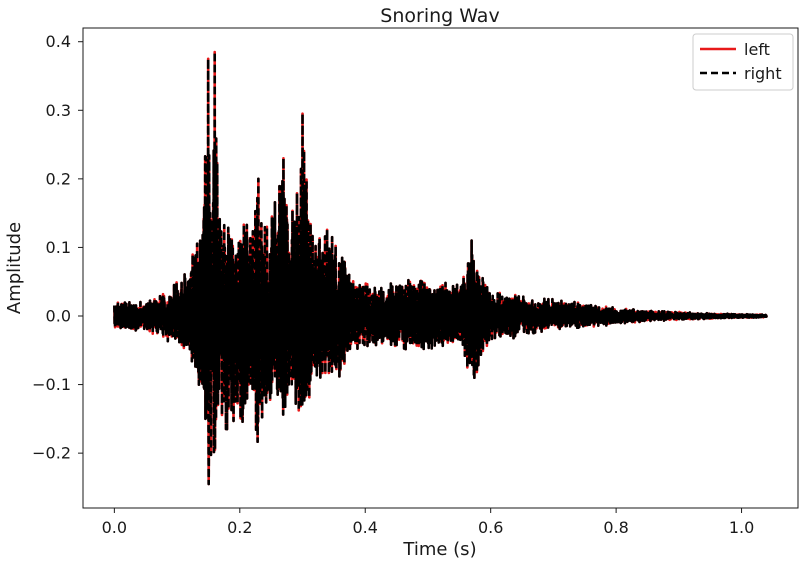  I want to click on y-tick-label: −0.1, so click(51, 384).